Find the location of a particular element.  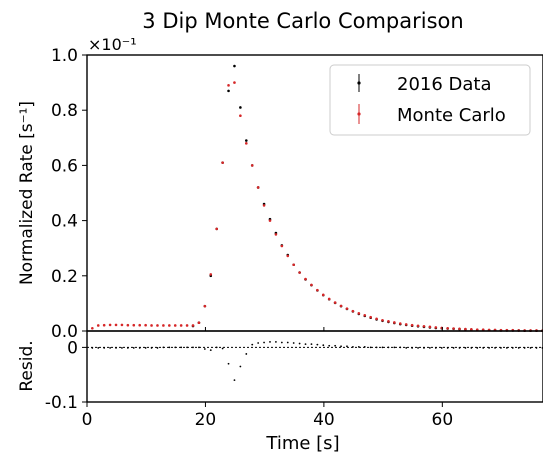

legend: 2016 Data Monte Carlo is located at coordinates (430, 100).